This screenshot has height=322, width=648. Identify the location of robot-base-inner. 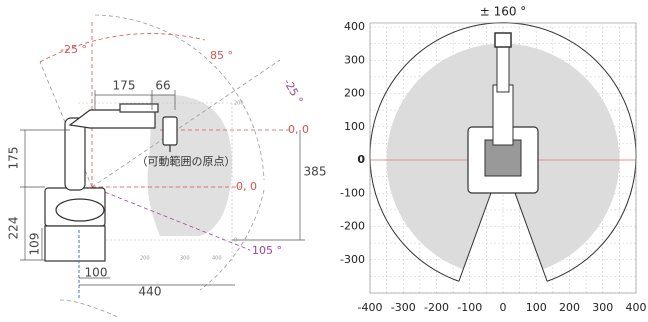
(503, 158).